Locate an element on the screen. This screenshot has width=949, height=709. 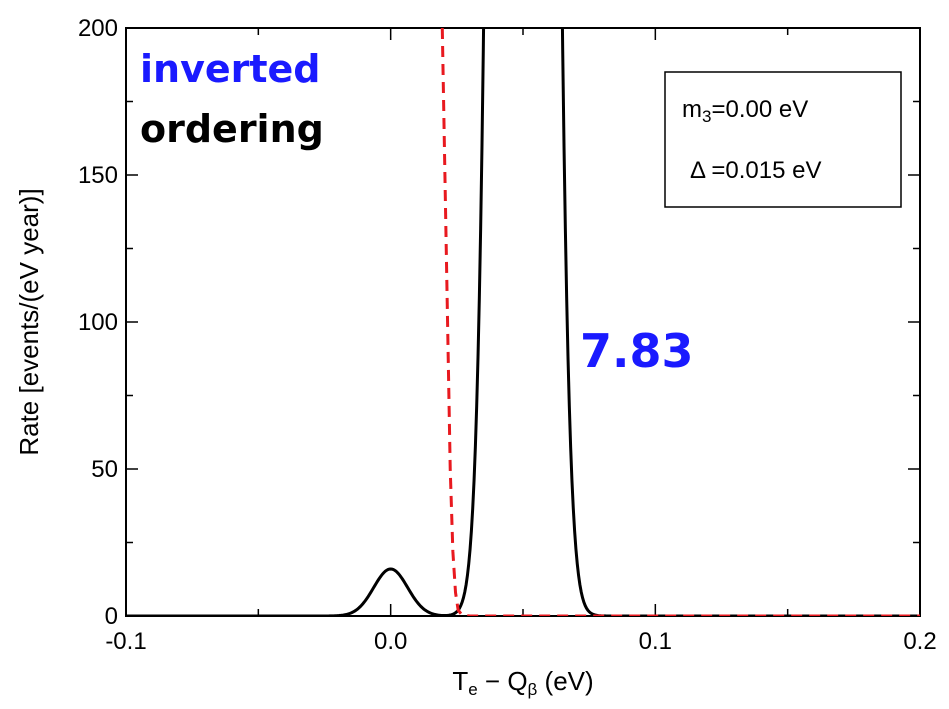
x-tick-label: 0.1 is located at coordinates (655, 641).